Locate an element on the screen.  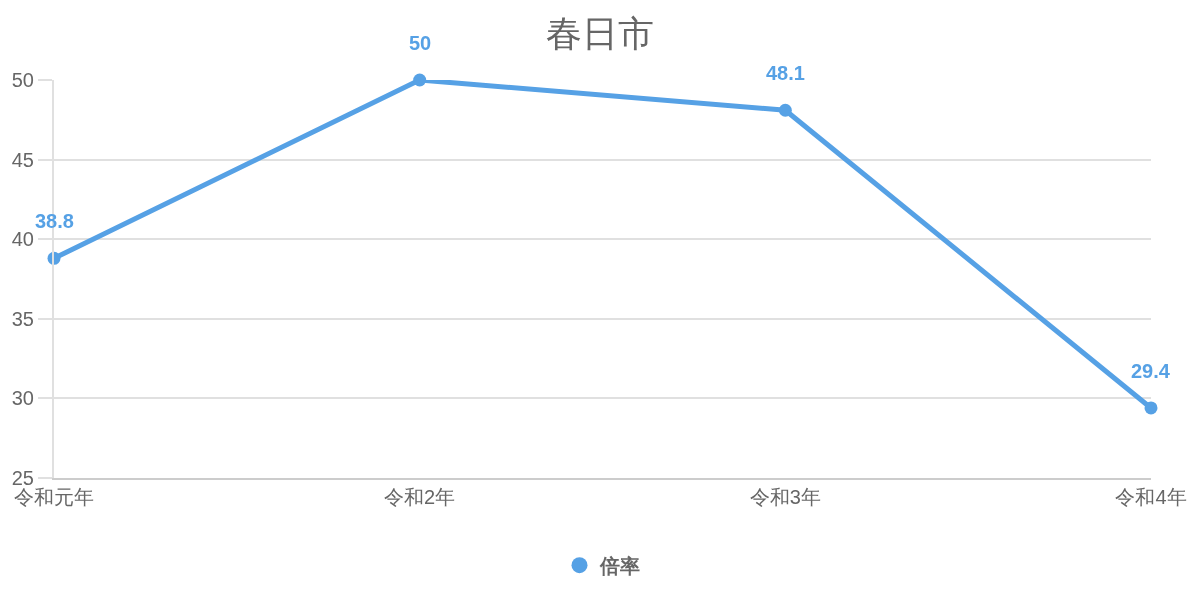
legend-label: 倍率 is located at coordinates (619, 565).